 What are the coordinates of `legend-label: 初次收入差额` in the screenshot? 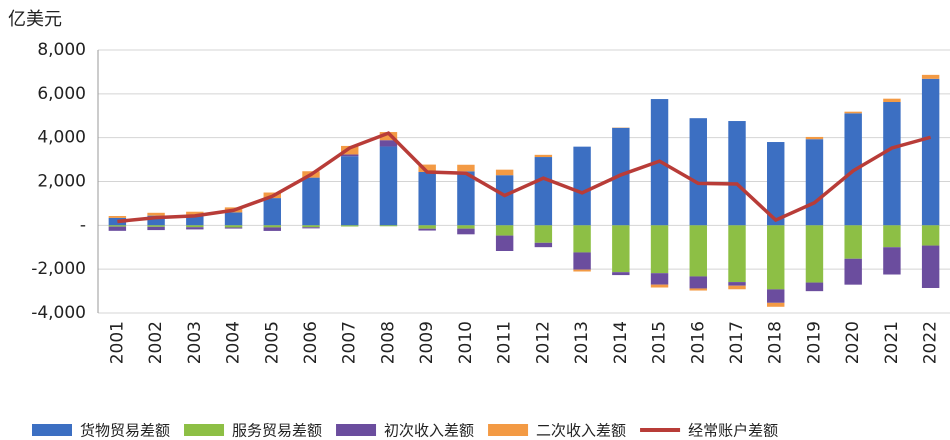 It's located at (429, 431).